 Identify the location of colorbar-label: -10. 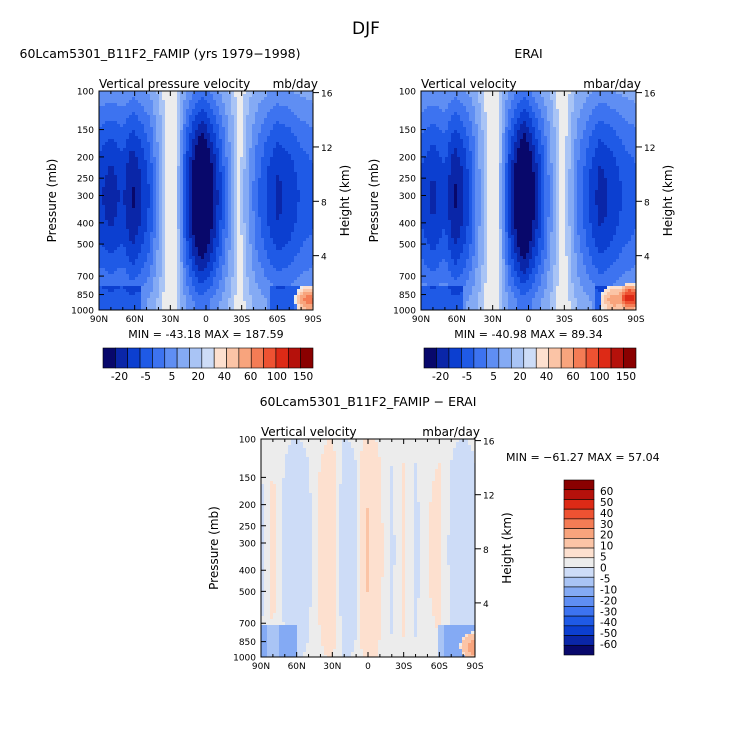
(608, 590).